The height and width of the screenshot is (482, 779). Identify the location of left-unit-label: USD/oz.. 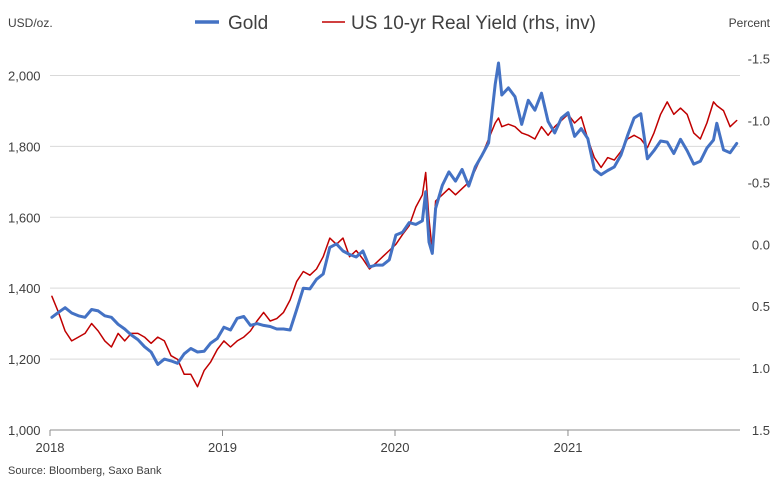
(30, 23).